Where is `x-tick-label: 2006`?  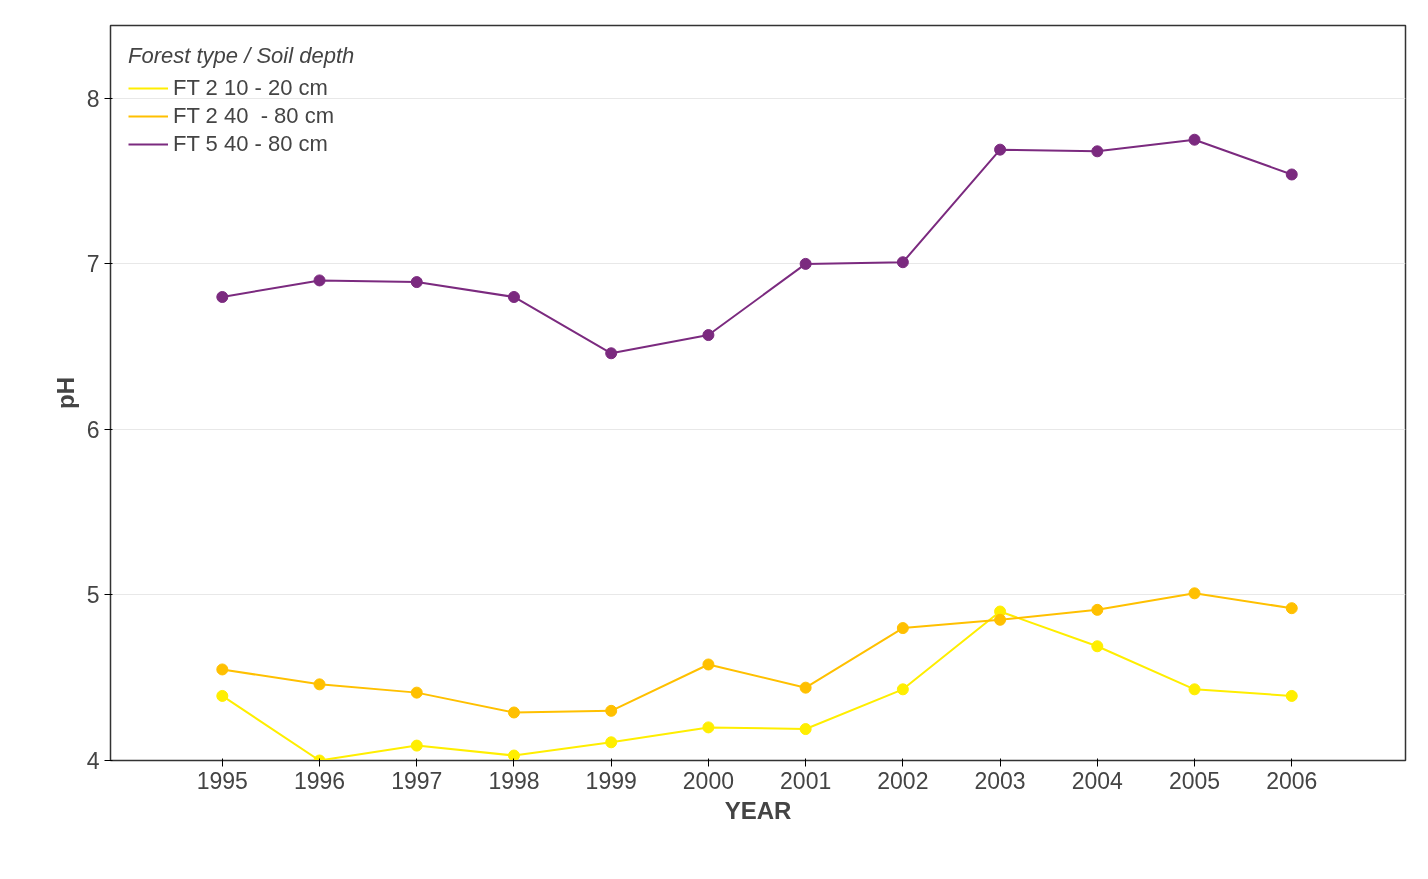 x-tick-label: 2006 is located at coordinates (1292, 780).